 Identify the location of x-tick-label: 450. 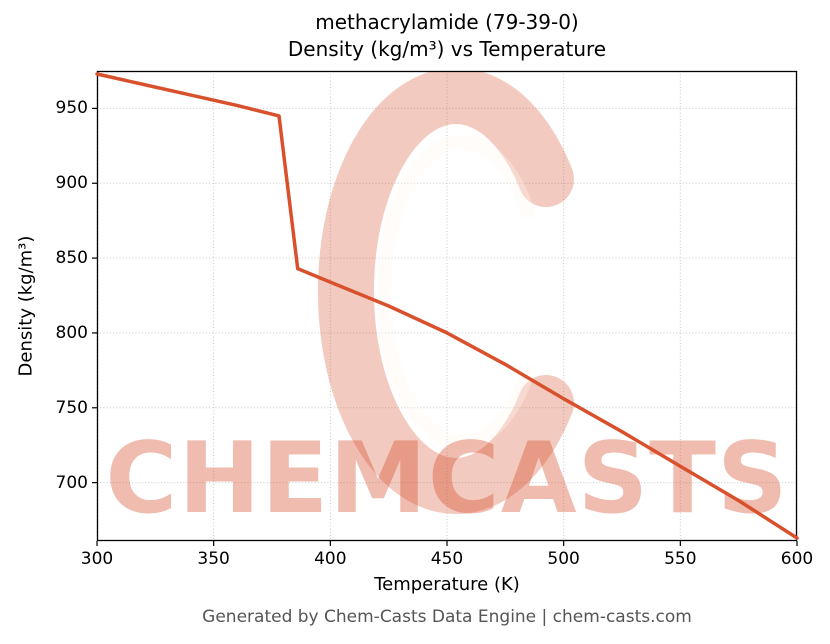
(447, 559).